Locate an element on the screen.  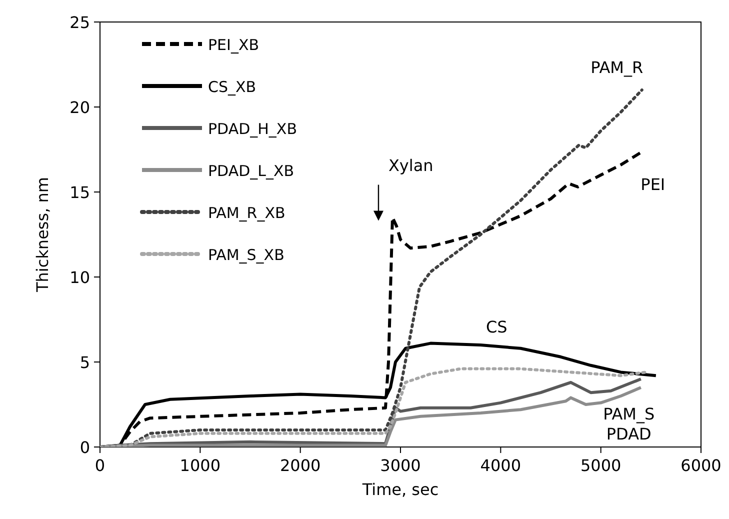
annotation: PAM_R is located at coordinates (617, 67).